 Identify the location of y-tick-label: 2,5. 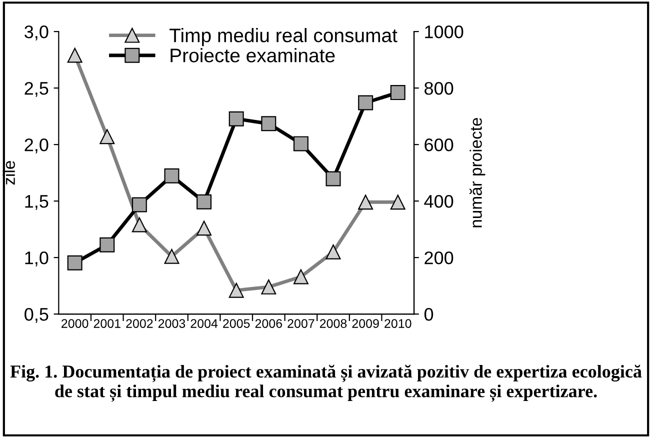
(36, 89).